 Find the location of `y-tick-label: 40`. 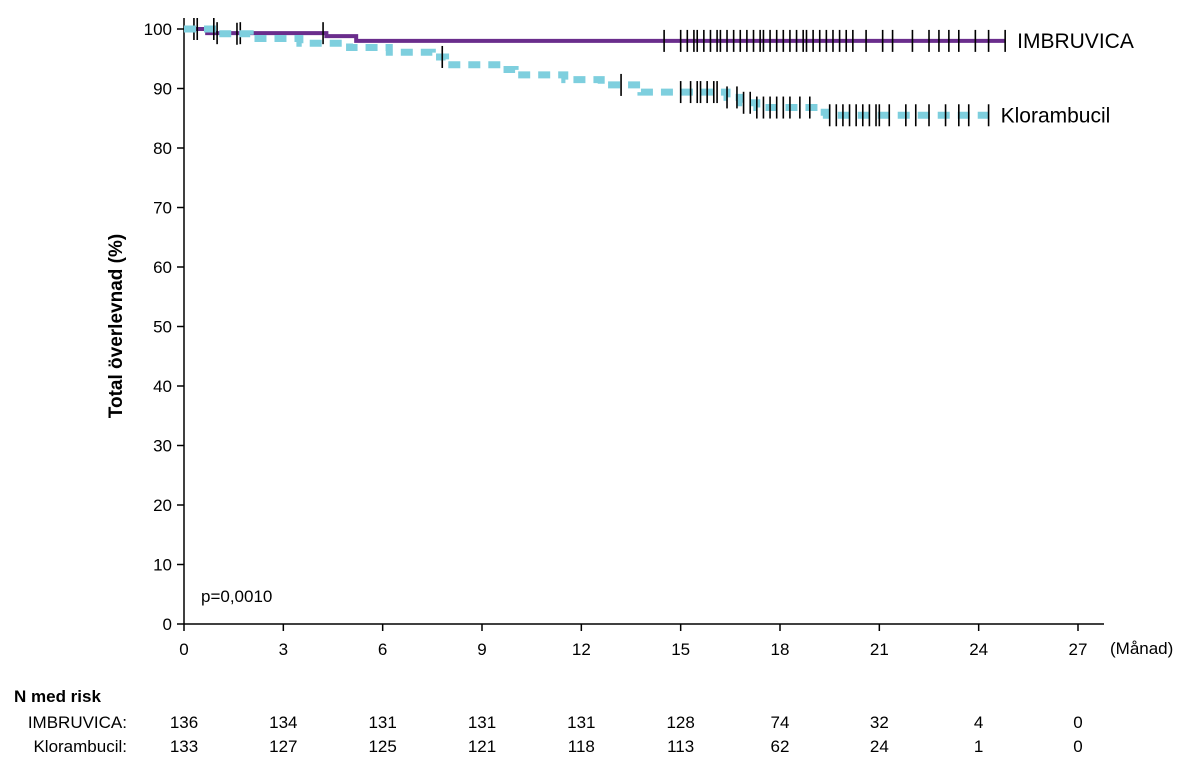

y-tick-label: 40 is located at coordinates (162, 386).